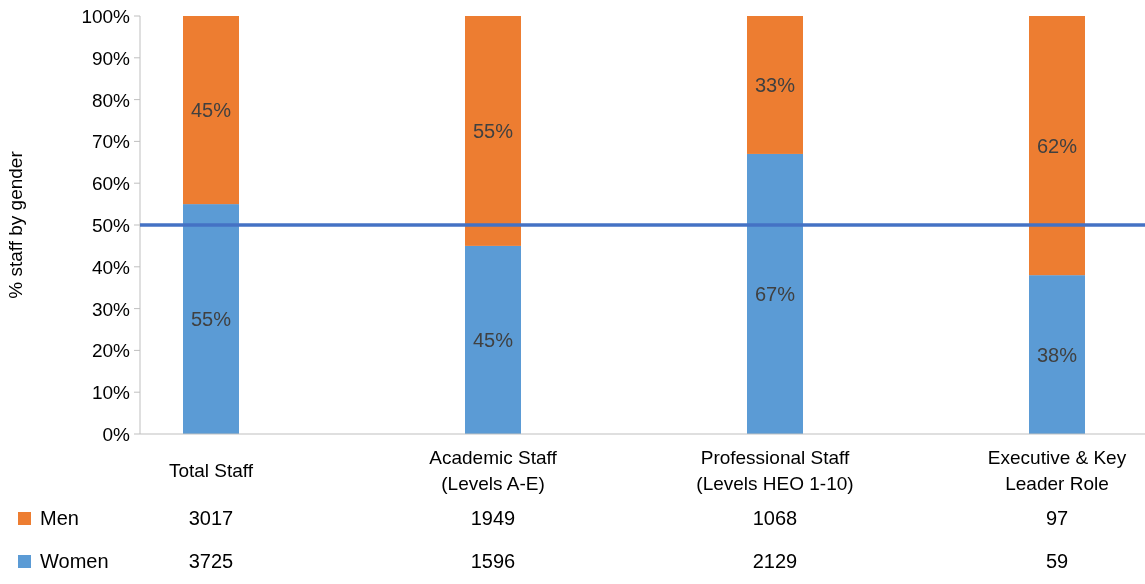  I want to click on data-label: 38%, so click(1057, 354).